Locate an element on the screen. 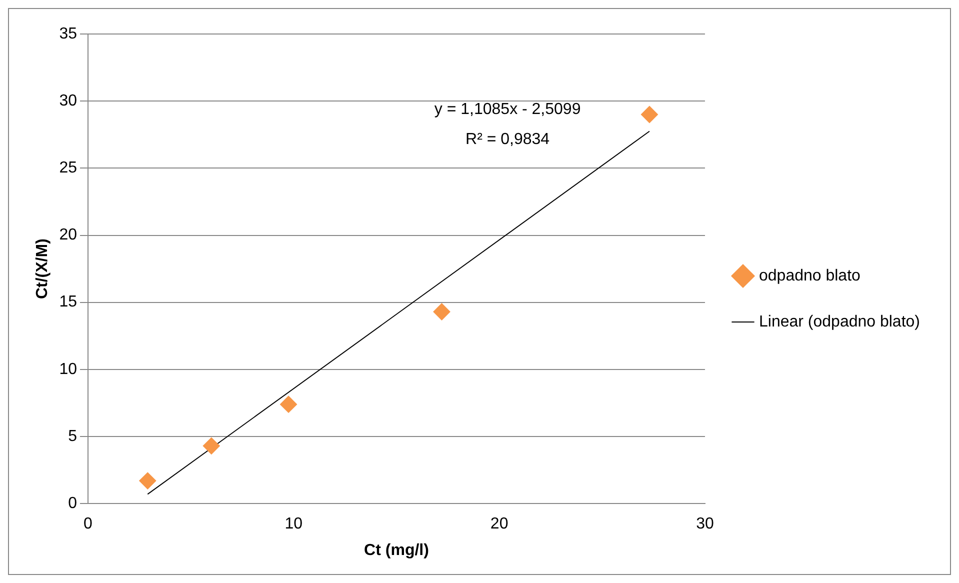  y-tick-label: 5 is located at coordinates (73, 436).